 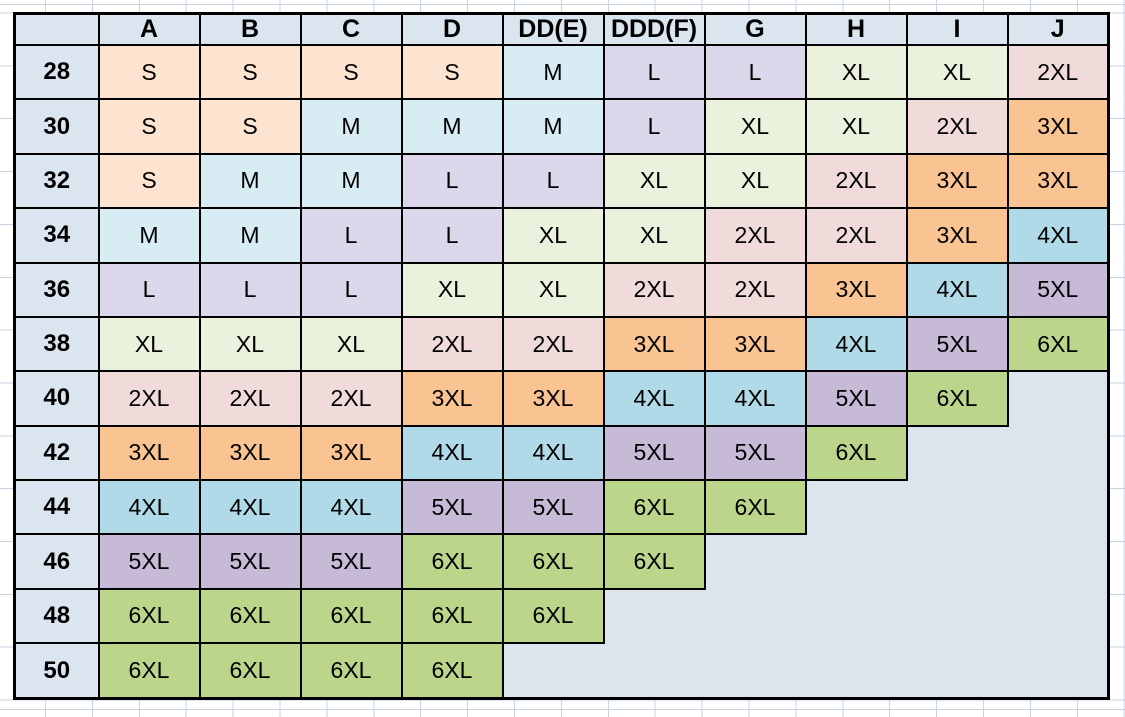 I want to click on column-header-c: C, so click(x=351, y=29).